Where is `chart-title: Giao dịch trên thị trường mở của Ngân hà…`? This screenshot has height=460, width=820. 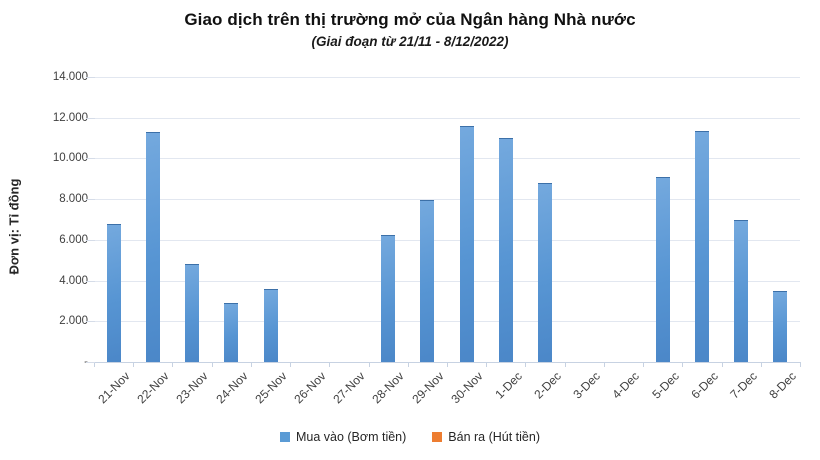
chart-title: Giao dịch trên thị trường mở của Ngân hà… is located at coordinates (410, 19).